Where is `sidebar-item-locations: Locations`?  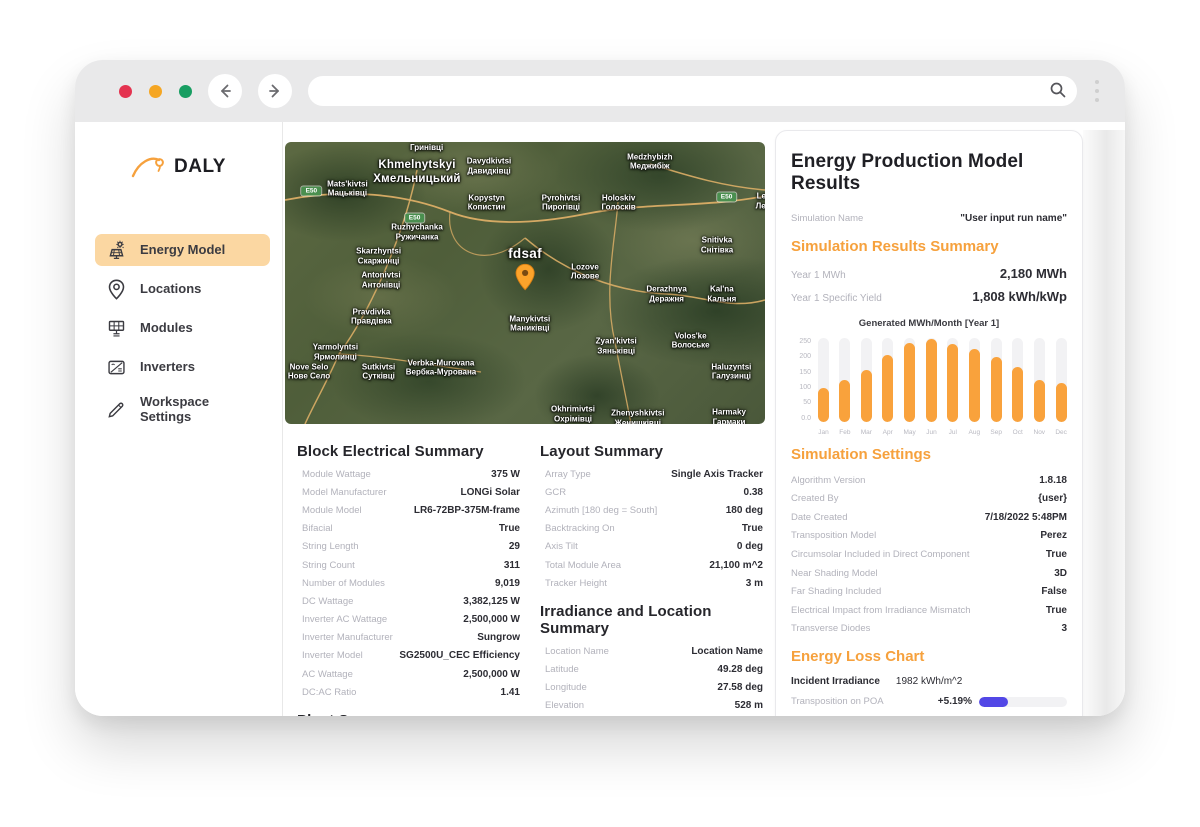
sidebar-item-locations: Locations is located at coordinates (182, 289).